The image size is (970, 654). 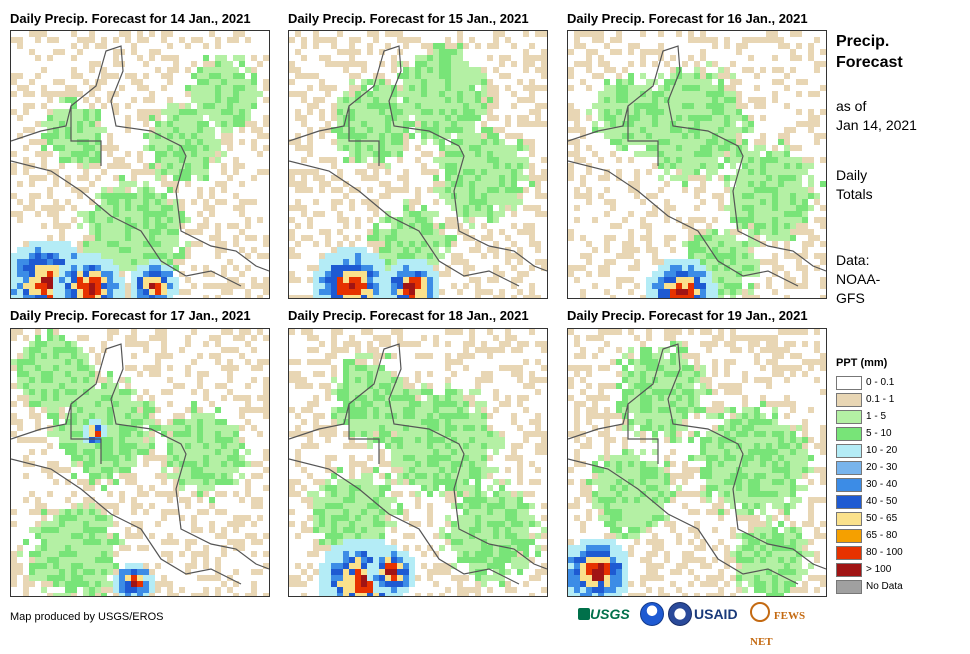 I want to click on as-of-text: as of Jan 14, 2021, so click(x=876, y=116).